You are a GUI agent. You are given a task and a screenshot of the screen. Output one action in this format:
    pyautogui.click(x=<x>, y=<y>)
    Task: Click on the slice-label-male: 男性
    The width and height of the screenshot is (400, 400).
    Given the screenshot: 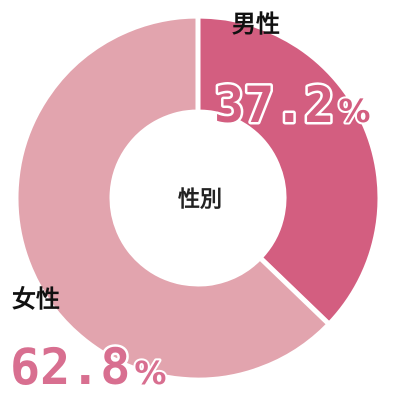 What is the action you would take?
    pyautogui.click(x=256, y=24)
    